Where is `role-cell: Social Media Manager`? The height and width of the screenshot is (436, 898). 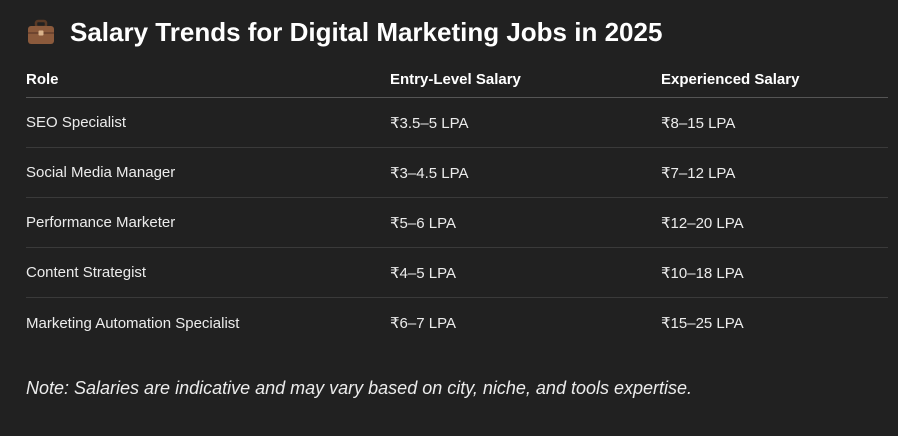 role-cell: Social Media Manager is located at coordinates (101, 172).